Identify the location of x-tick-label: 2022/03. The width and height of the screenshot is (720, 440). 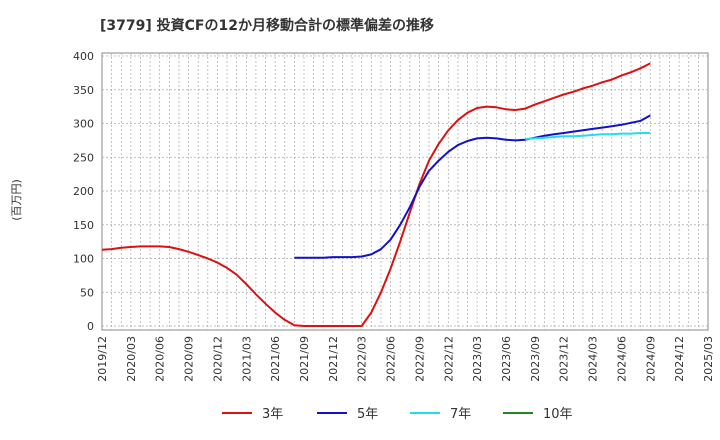
(362, 359).